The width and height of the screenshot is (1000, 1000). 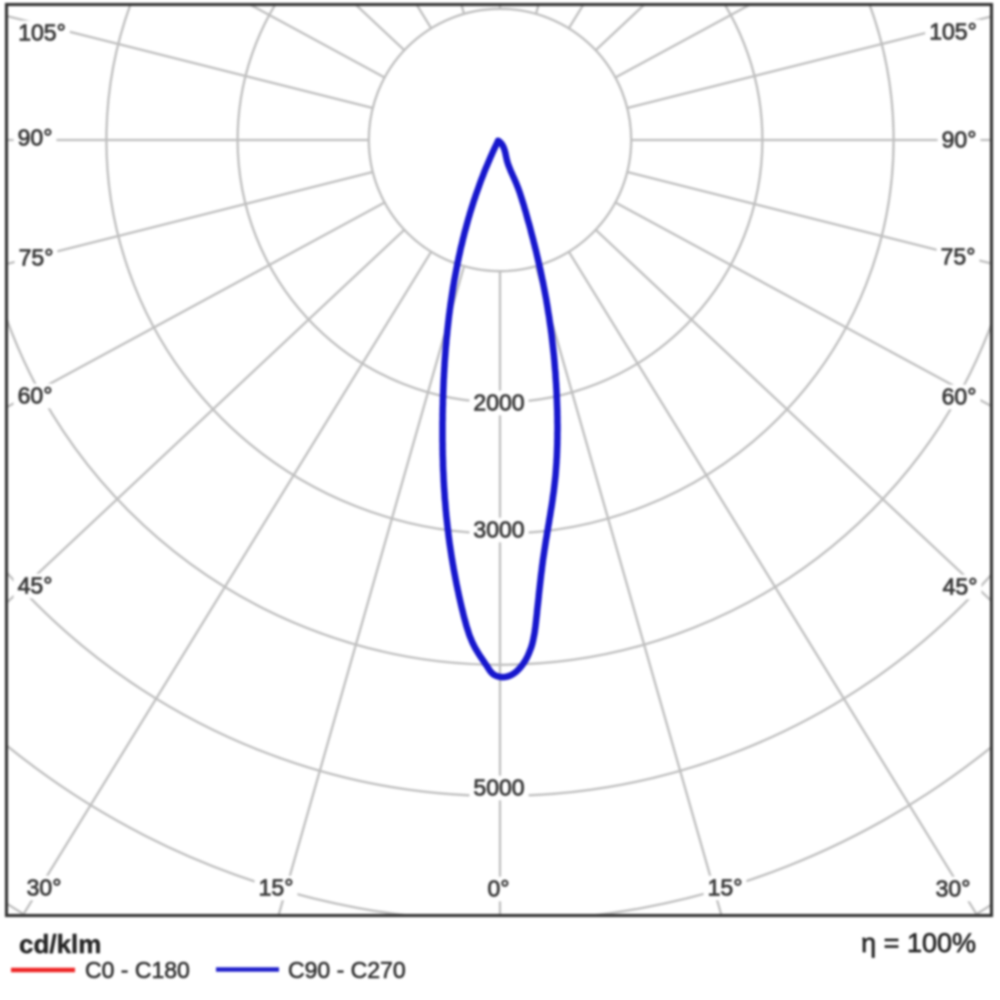 What do you see at coordinates (498, 787) in the screenshot?
I see `svg-text: 5000` at bounding box center [498, 787].